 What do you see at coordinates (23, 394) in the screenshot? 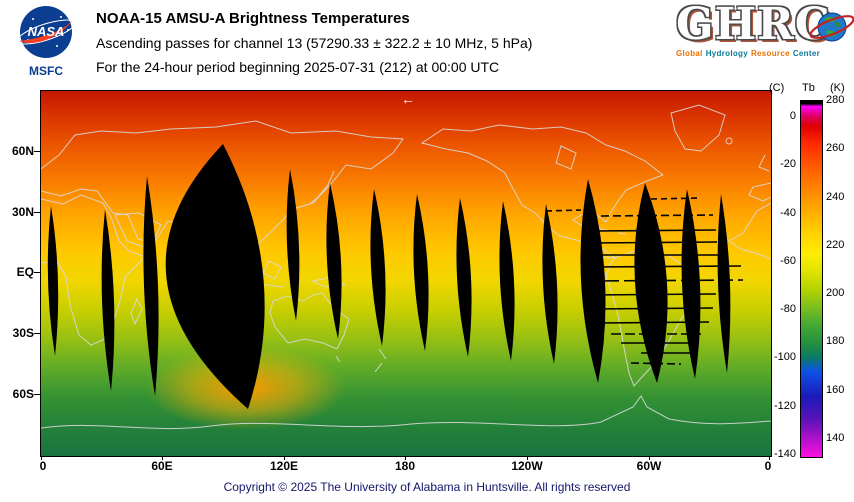
I see `y-axis-label-60s: 60S` at bounding box center [23, 394].